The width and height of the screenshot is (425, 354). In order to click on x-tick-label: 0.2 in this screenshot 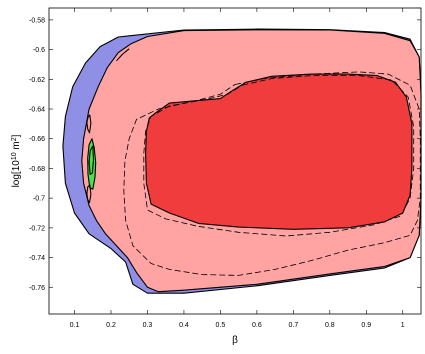, I will do `click(111, 325)`.